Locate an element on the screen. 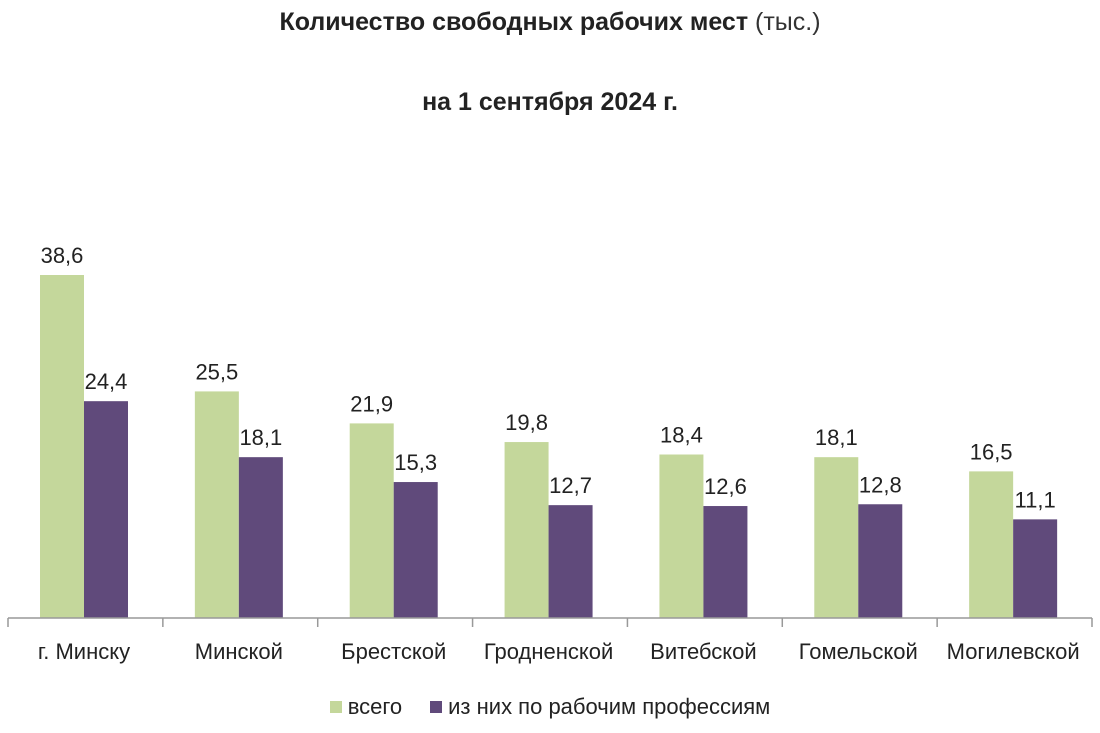 Image resolution: width=1100 pixels, height=733 pixels. category-label-2: Брестской is located at coordinates (393, 651).